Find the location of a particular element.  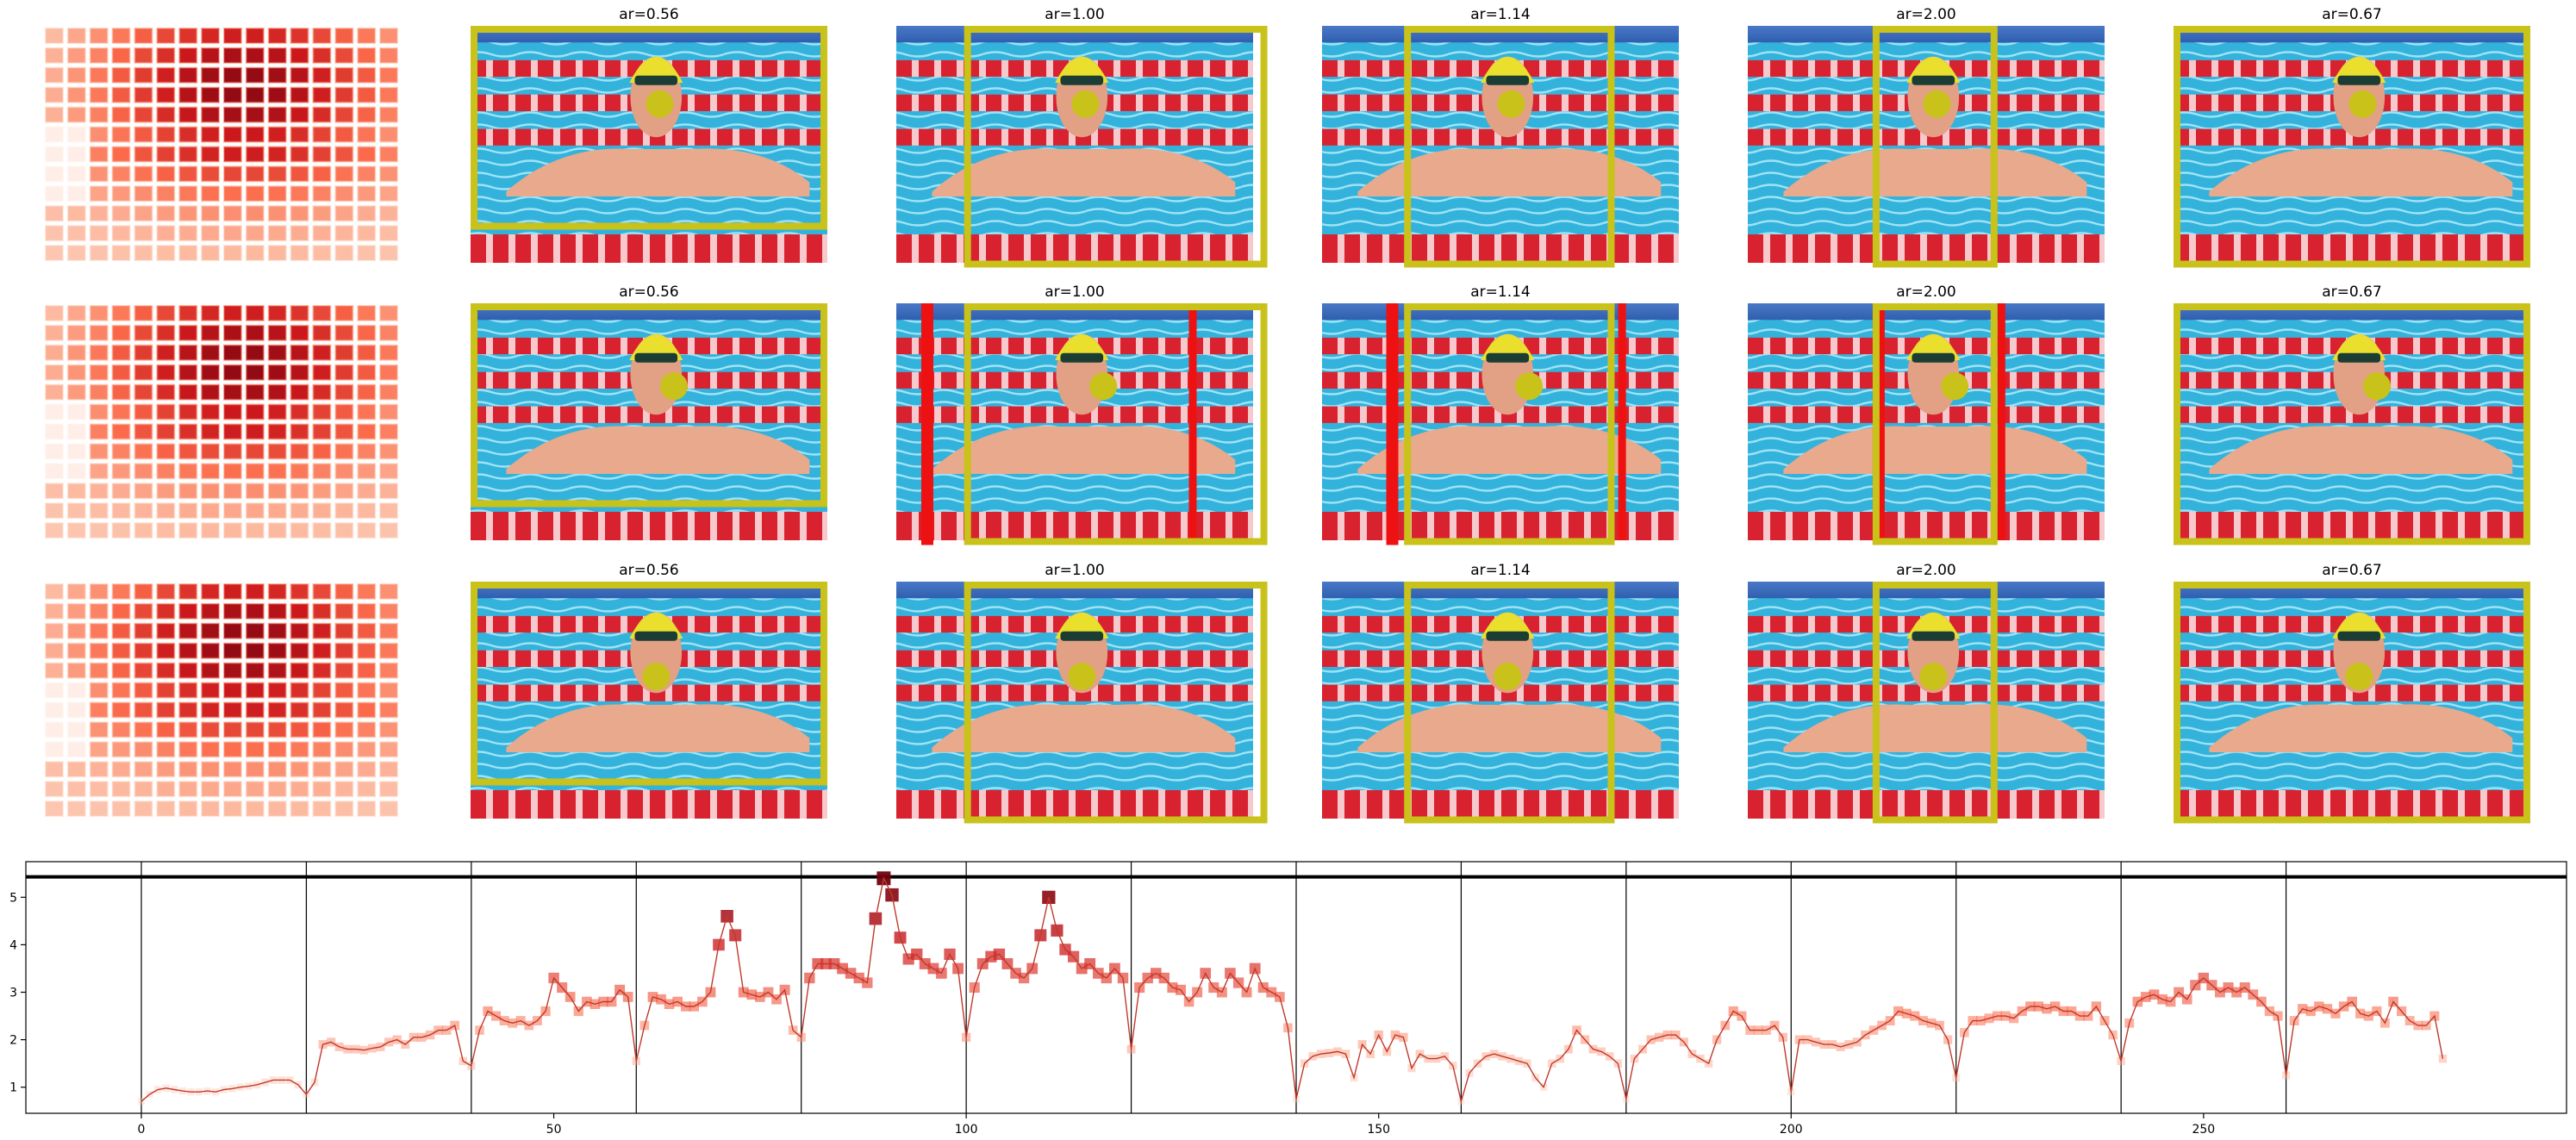

panel-r1-c5: ar=0.67 is located at coordinates (2352, 137).